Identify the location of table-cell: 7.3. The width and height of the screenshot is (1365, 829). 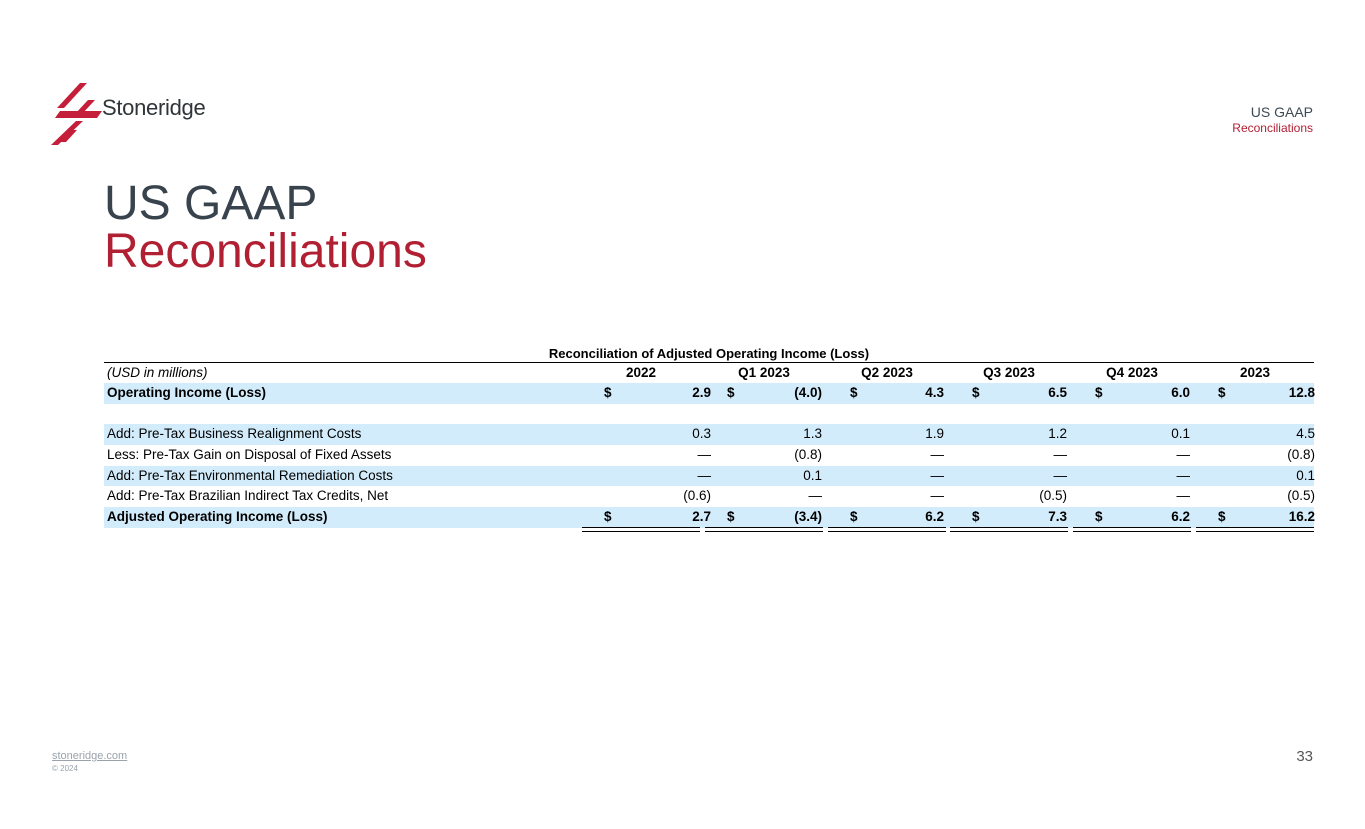
(1057, 517).